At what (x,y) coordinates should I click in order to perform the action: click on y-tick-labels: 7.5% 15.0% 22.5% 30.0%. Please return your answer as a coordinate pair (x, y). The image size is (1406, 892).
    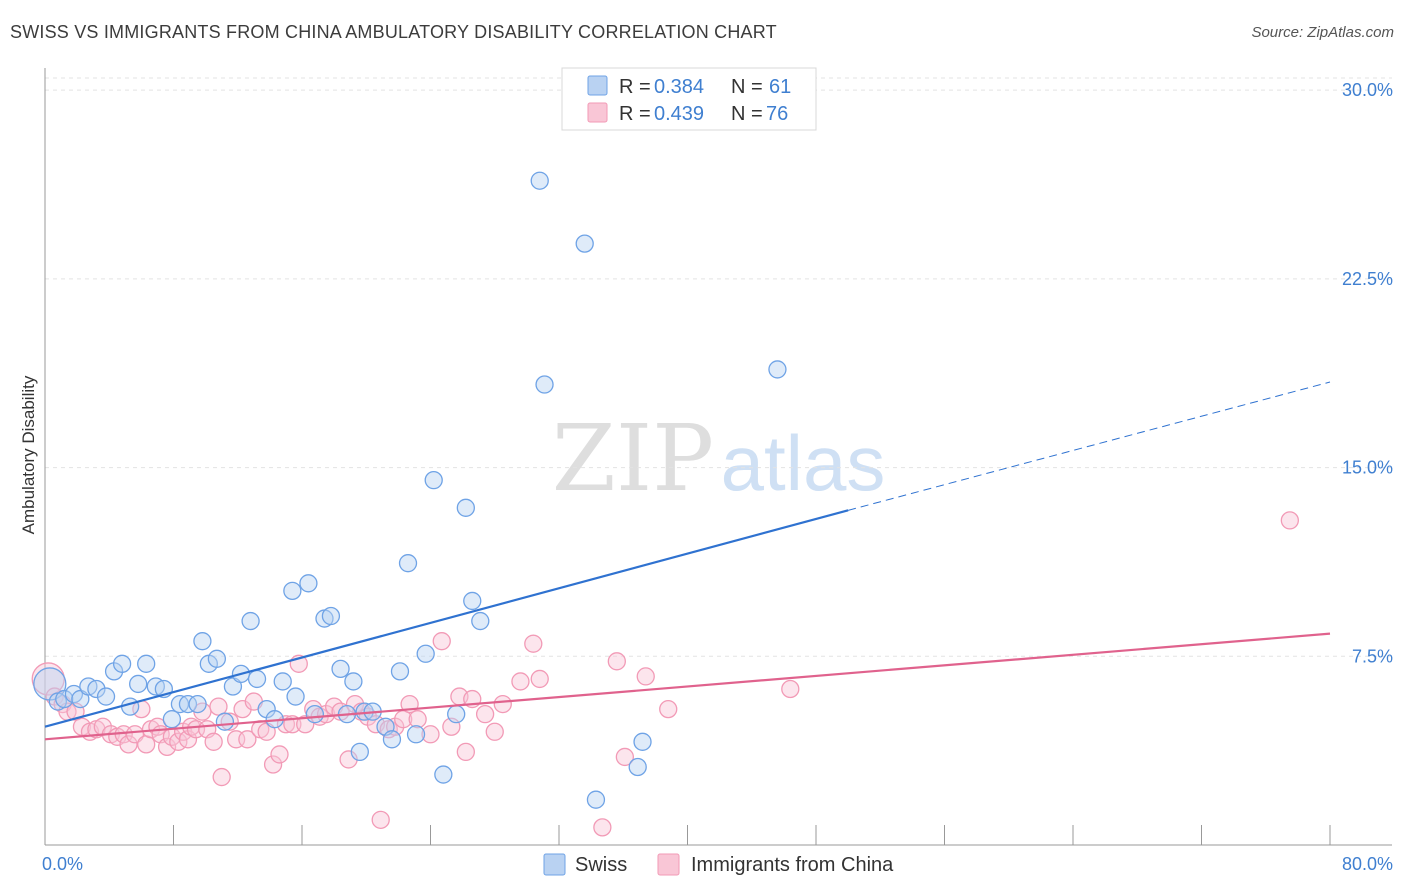
    Looking at the image, I should click on (1367, 373).